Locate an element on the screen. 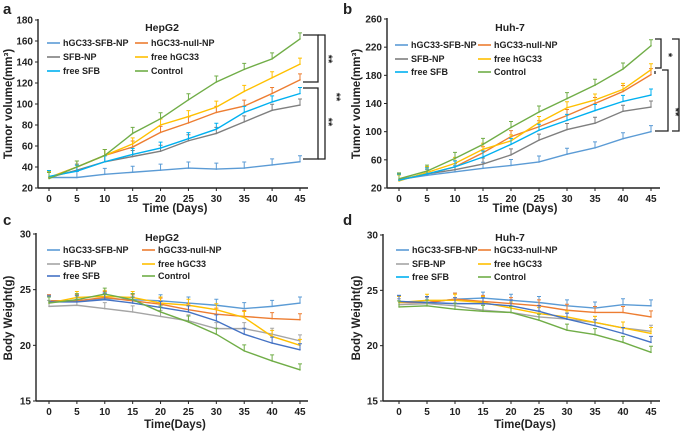 Image resolution: width=685 pixels, height=433 pixels. x-tick-label: 45 is located at coordinates (651, 412).